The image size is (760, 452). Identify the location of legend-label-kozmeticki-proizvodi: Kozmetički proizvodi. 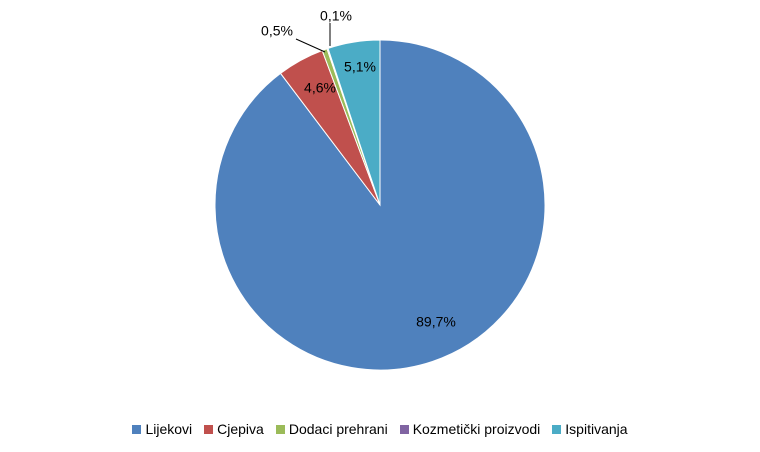
(476, 429).